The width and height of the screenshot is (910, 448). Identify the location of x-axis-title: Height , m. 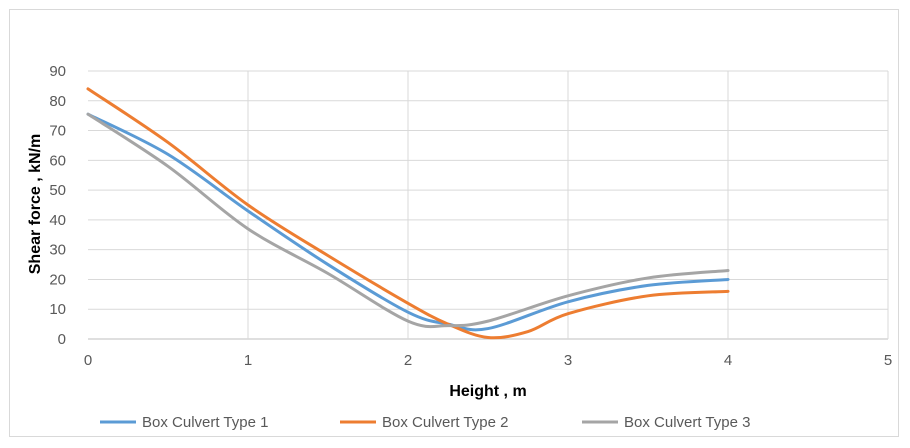
(487, 391).